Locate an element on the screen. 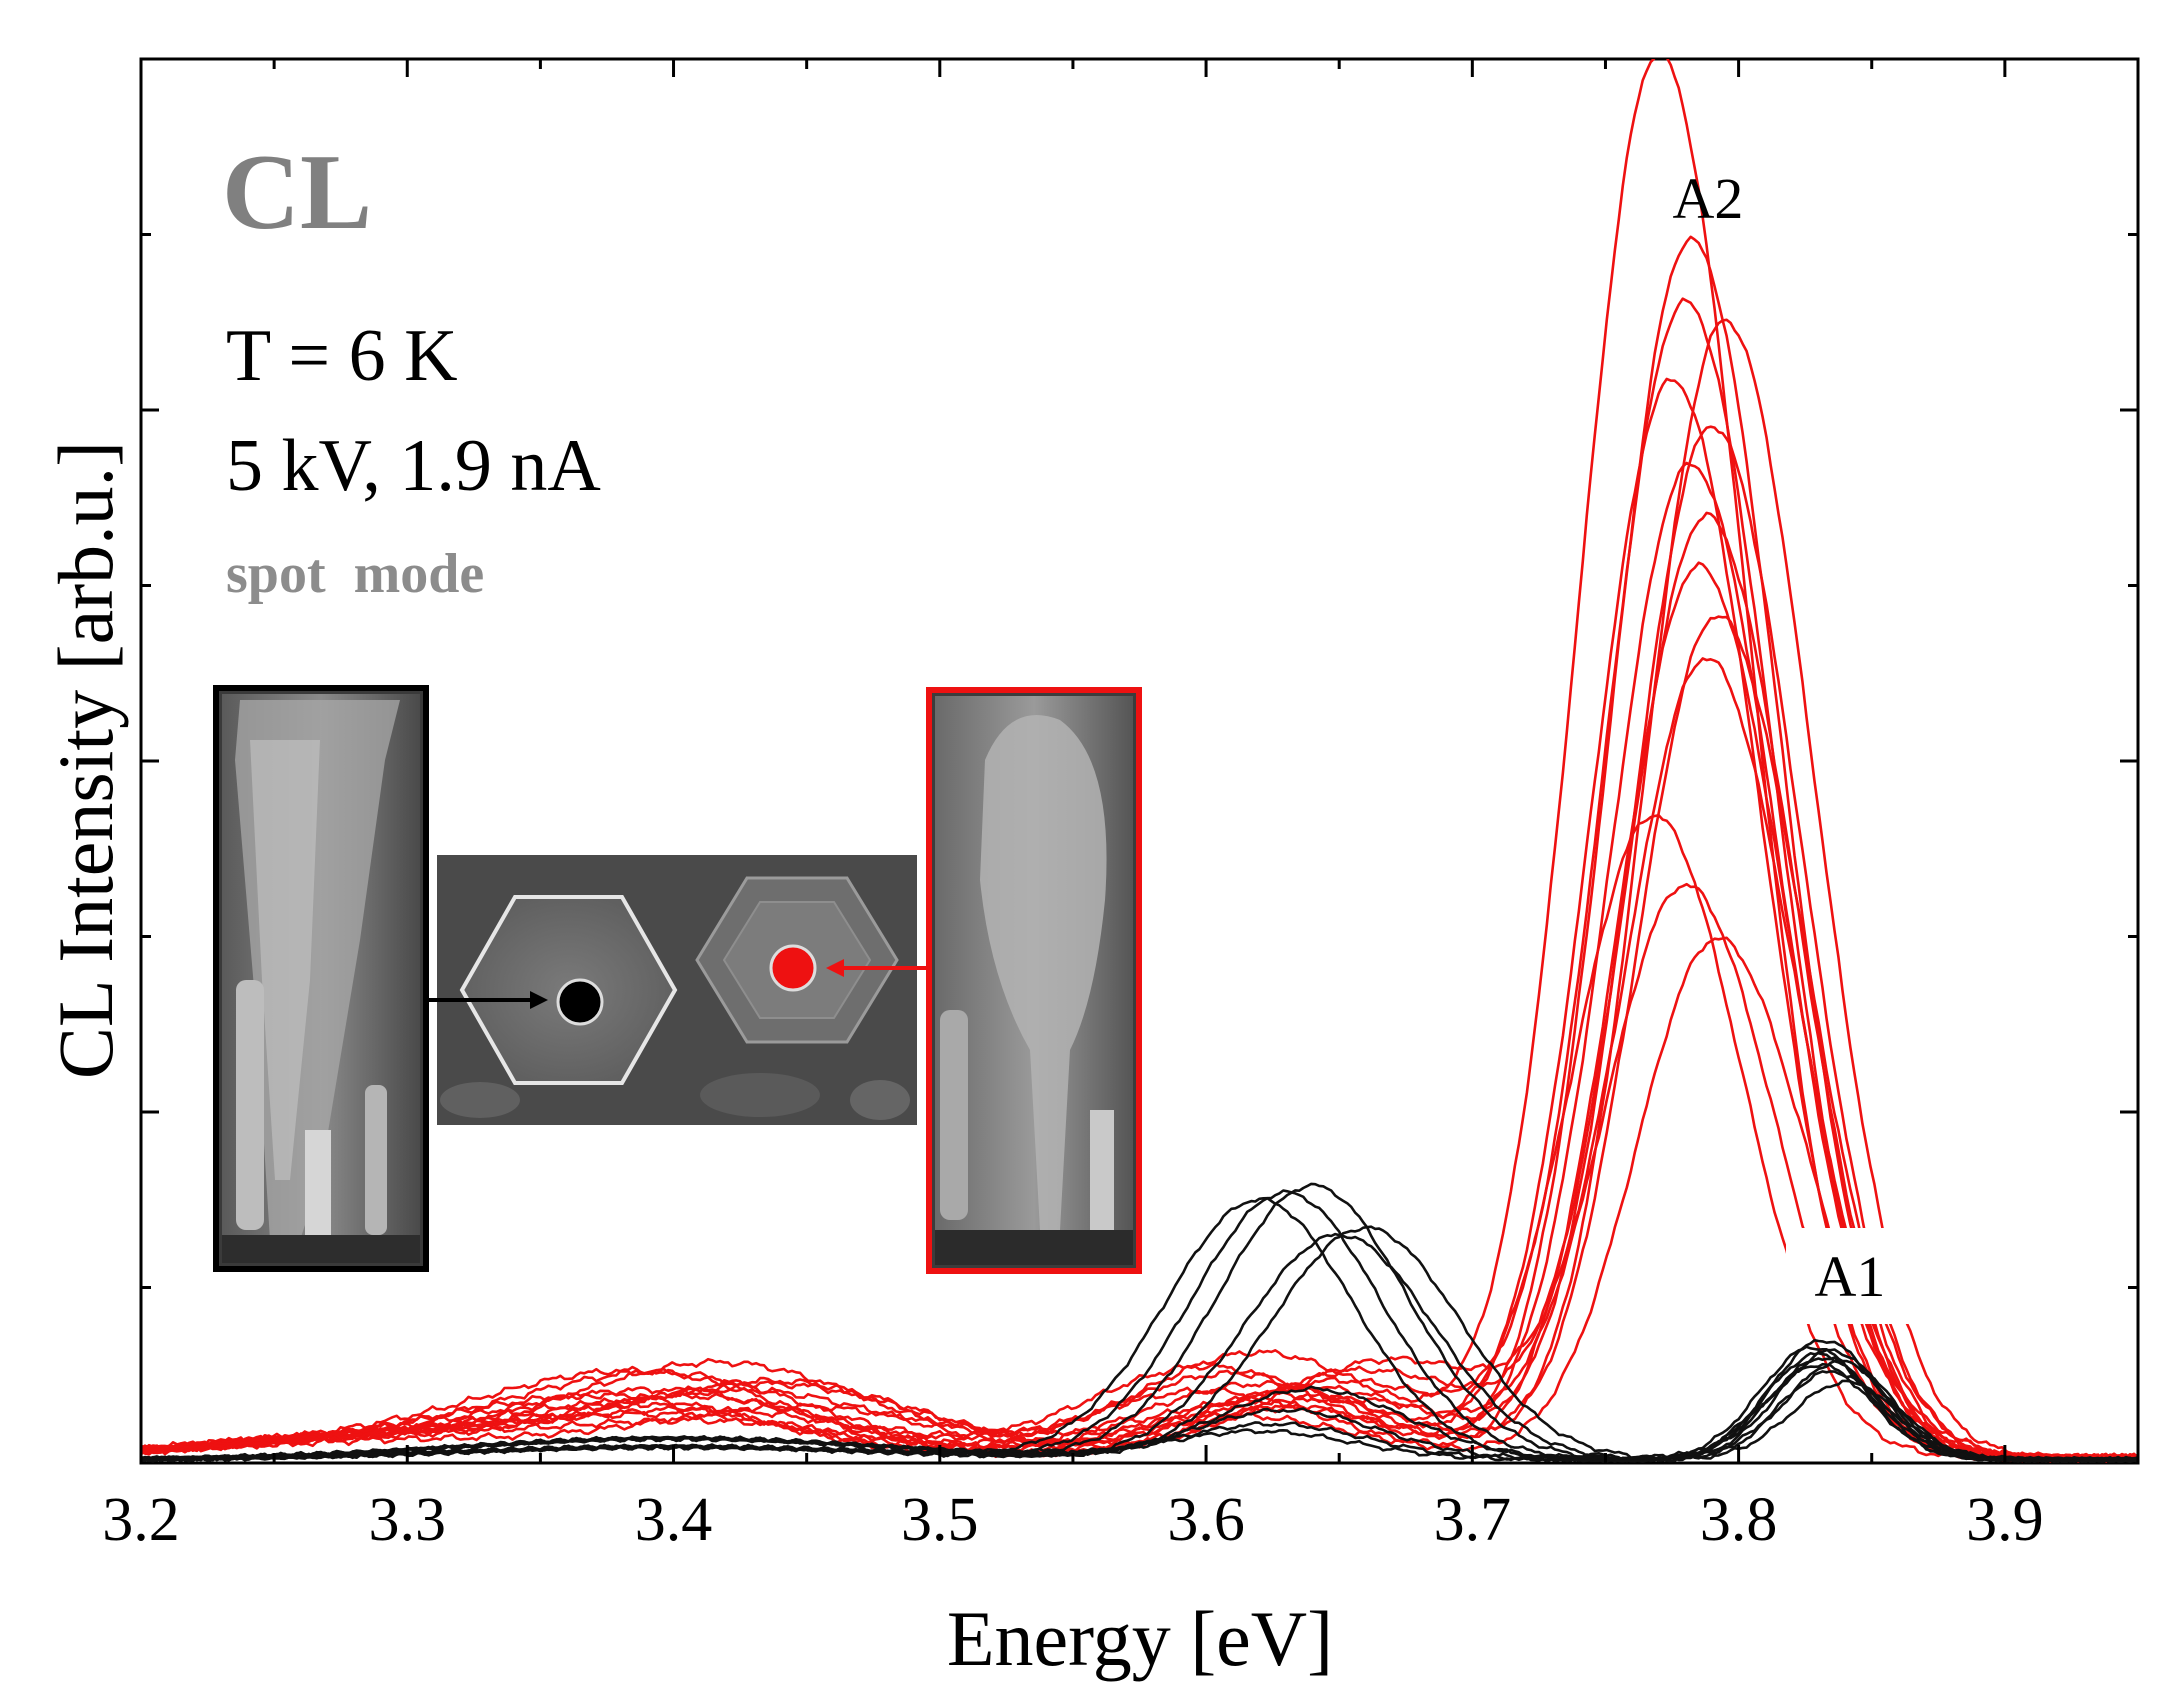 This screenshot has height=1697, width=2178. x-tick-label: 3.5 is located at coordinates (940, 1520).